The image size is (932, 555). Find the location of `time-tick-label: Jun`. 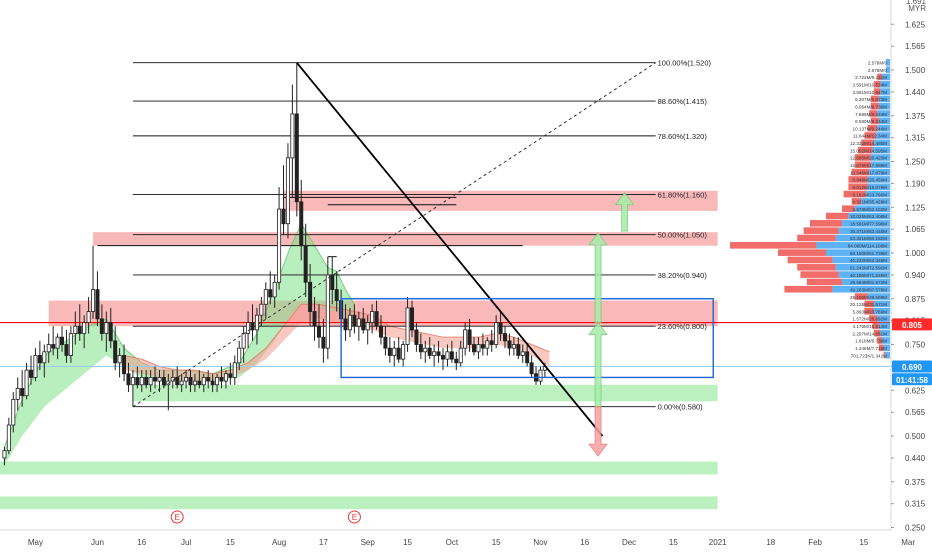

time-tick-label: Jun is located at coordinates (97, 542).